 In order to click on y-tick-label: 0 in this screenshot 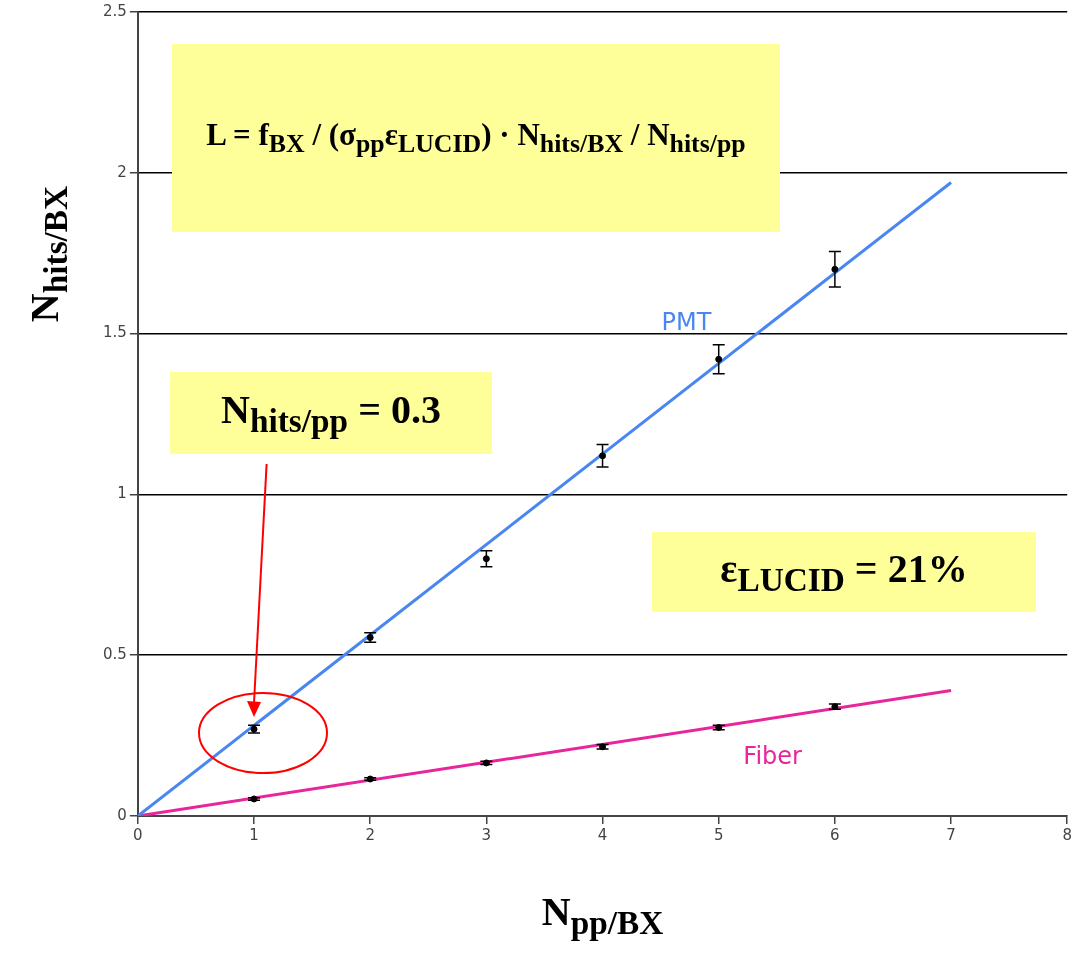, I will do `click(122, 814)`.